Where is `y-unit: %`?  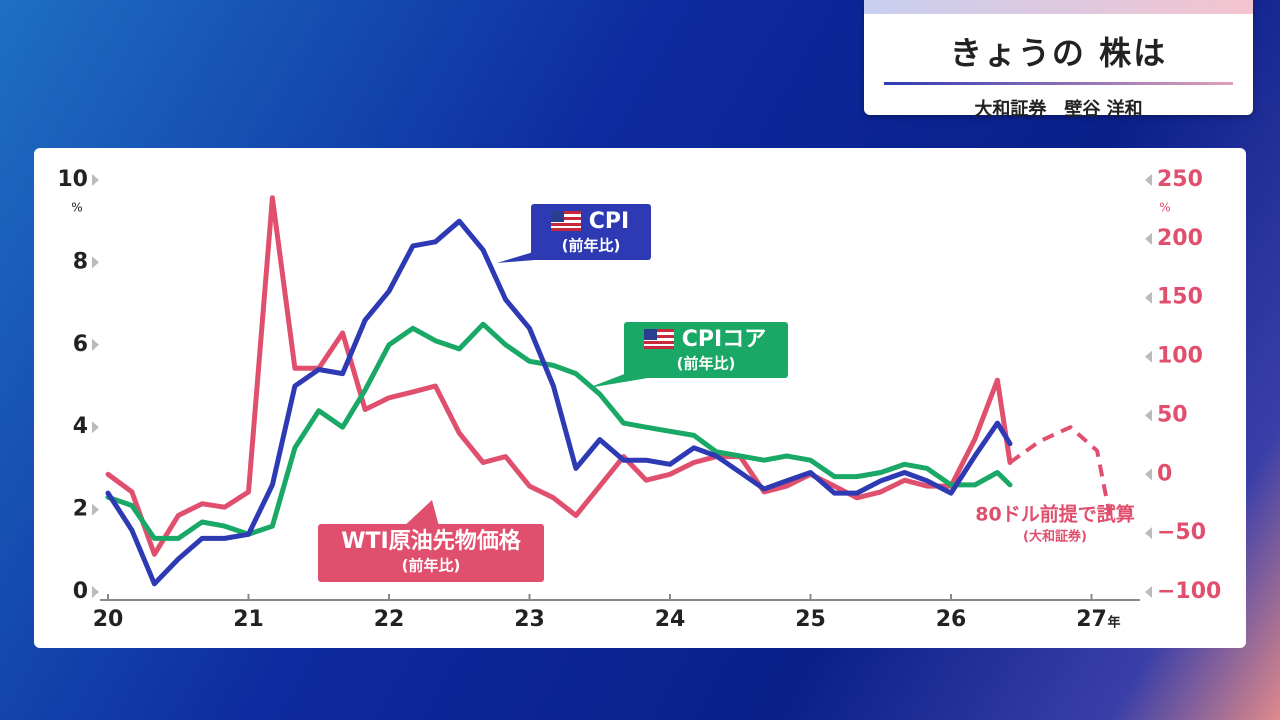 y-unit: % is located at coordinates (76, 208).